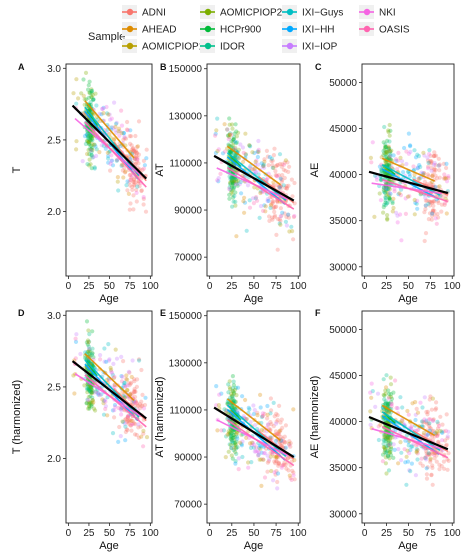  What do you see at coordinates (150, 286) in the screenshot?
I see `x-tick-label: 100` at bounding box center [150, 286].